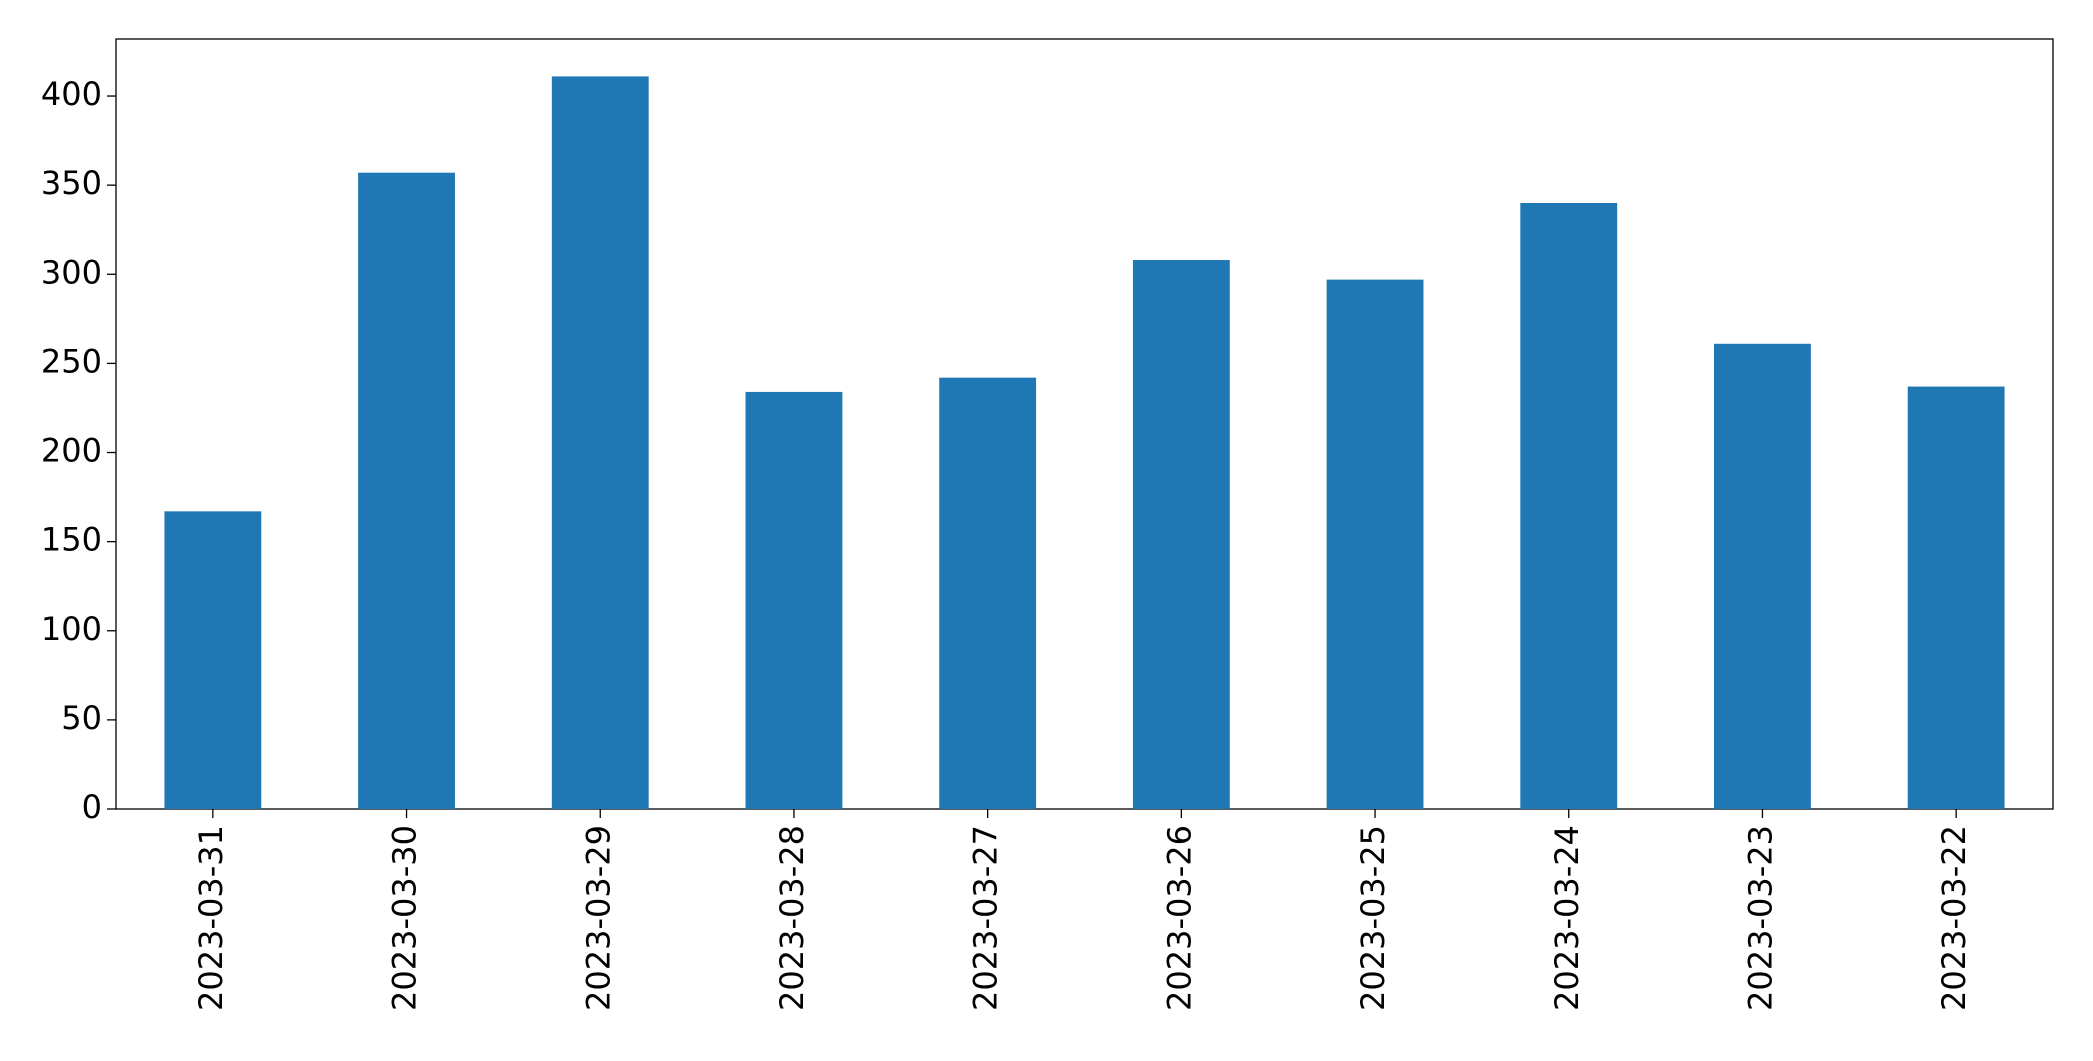 The height and width of the screenshot is (1061, 2093). Describe the element at coordinates (598, 918) in the screenshot. I see `x-tick-label: 2023-03-29` at that location.